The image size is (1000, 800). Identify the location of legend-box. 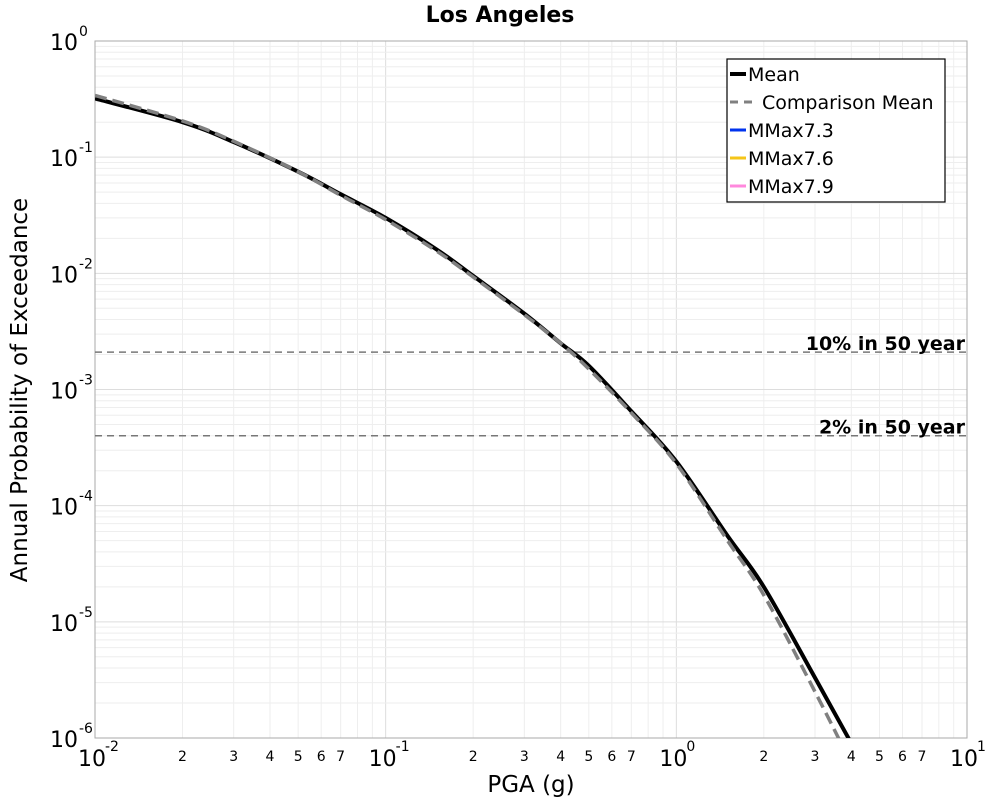
(836, 130).